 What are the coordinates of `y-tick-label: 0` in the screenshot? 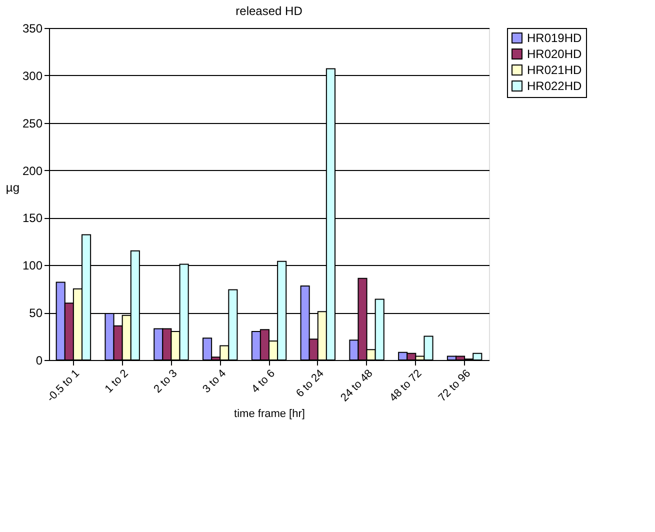 It's located at (39, 361).